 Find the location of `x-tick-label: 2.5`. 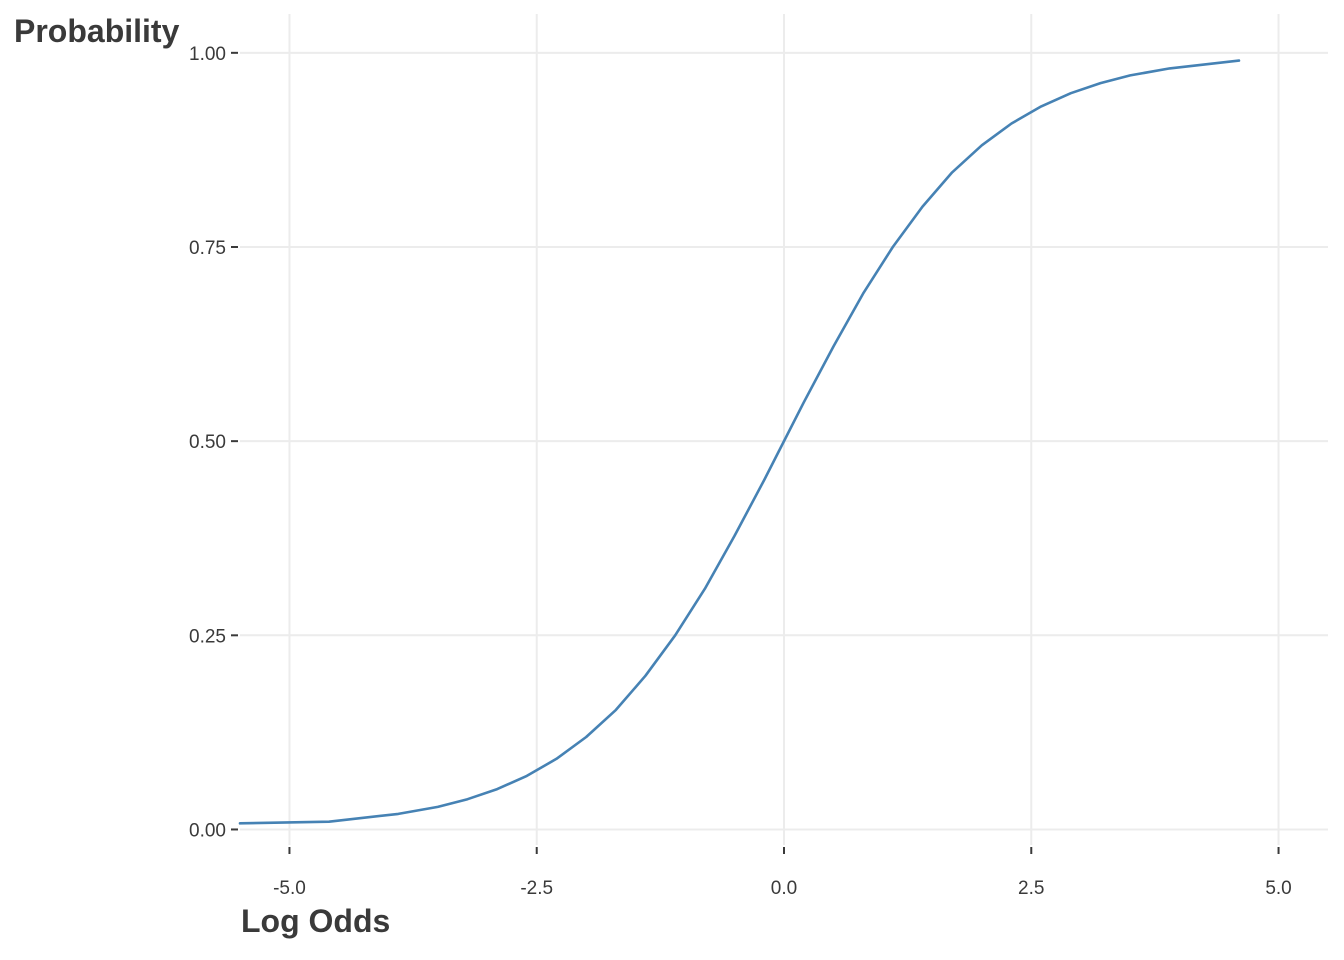

x-tick-label: 2.5 is located at coordinates (1031, 888).